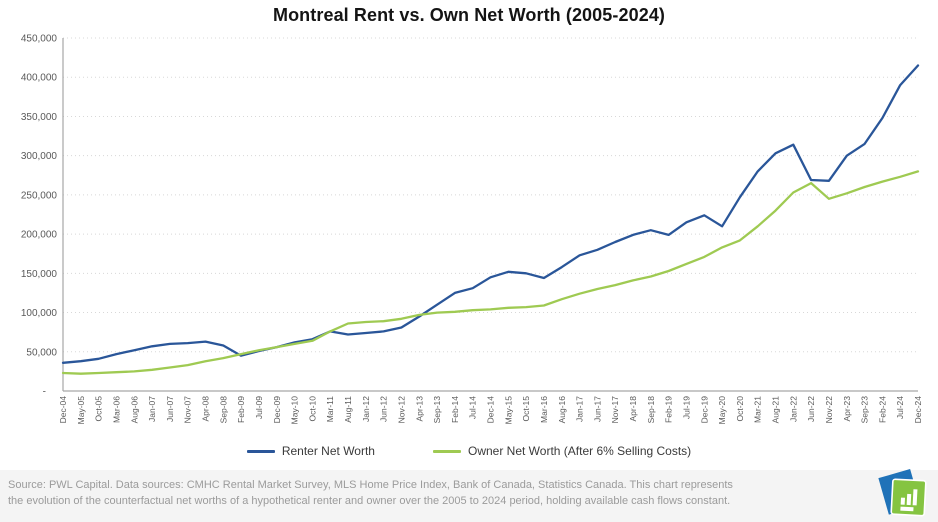 Image resolution: width=938 pixels, height=522 pixels. I want to click on y-axis-tick-label: 100,000, so click(39, 313).